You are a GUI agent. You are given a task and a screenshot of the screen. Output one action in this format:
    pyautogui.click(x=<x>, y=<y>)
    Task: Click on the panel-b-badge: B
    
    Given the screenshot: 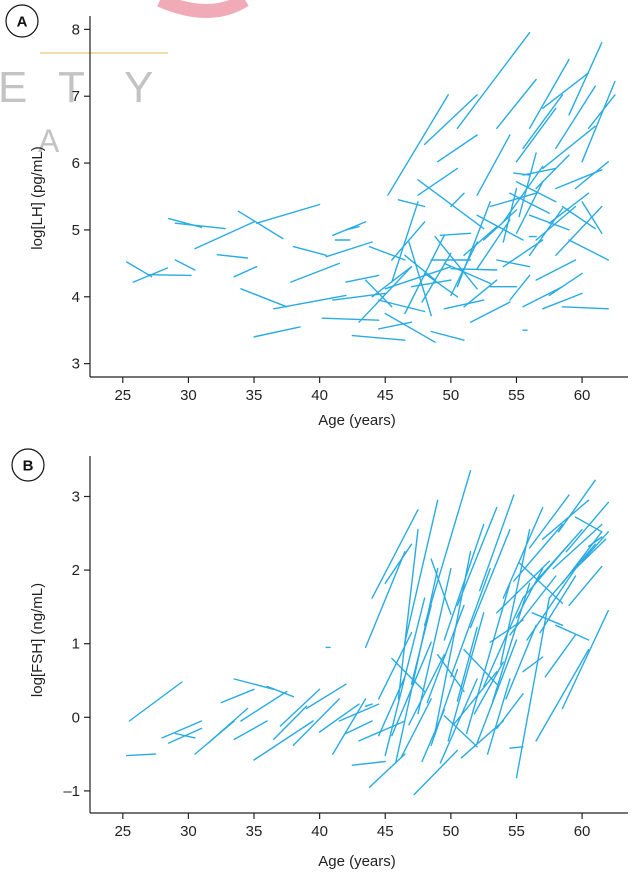 What is the action you would take?
    pyautogui.click(x=28, y=465)
    